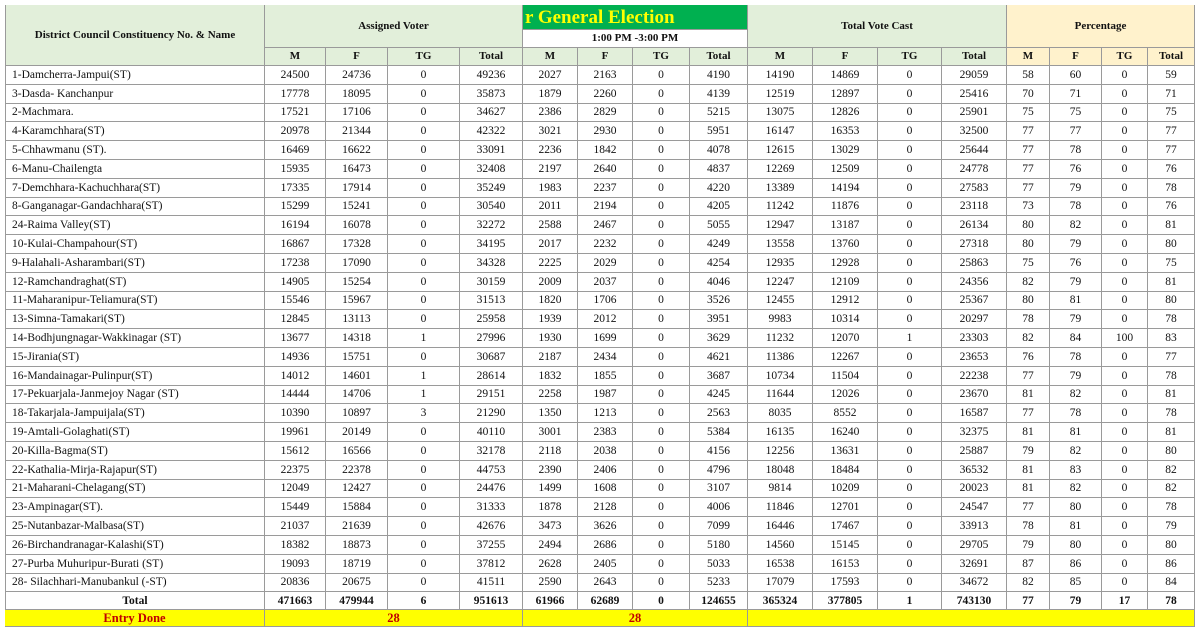 The image size is (1200, 630). I want to click on value-cell: 28614, so click(491, 376).